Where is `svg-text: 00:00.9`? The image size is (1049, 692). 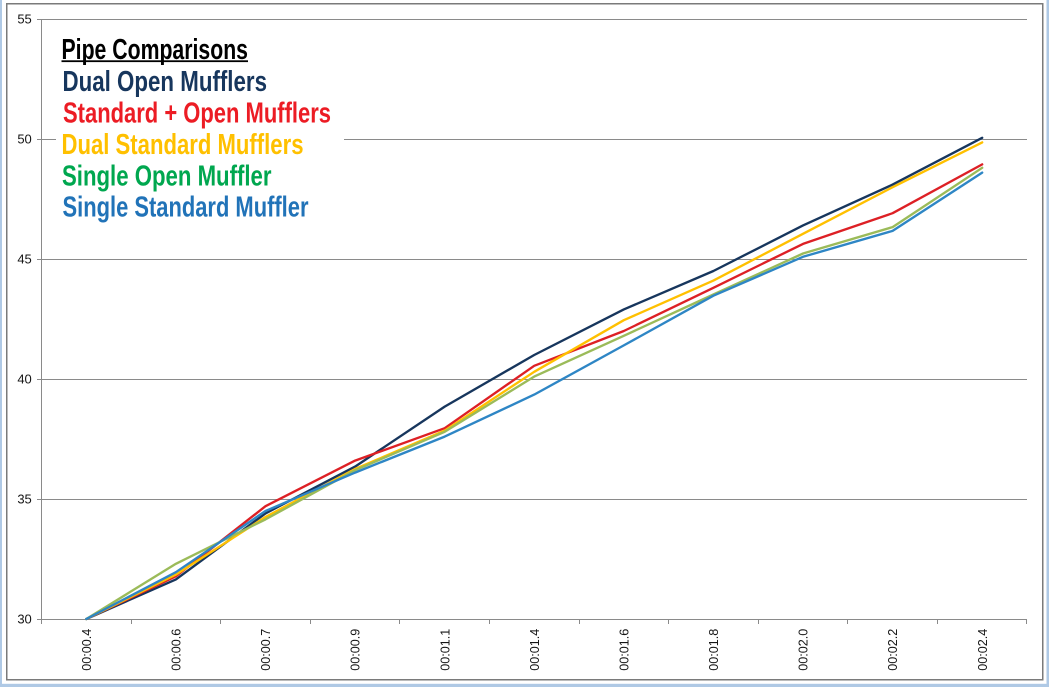 svg-text: 00:00.9 is located at coordinates (356, 650).